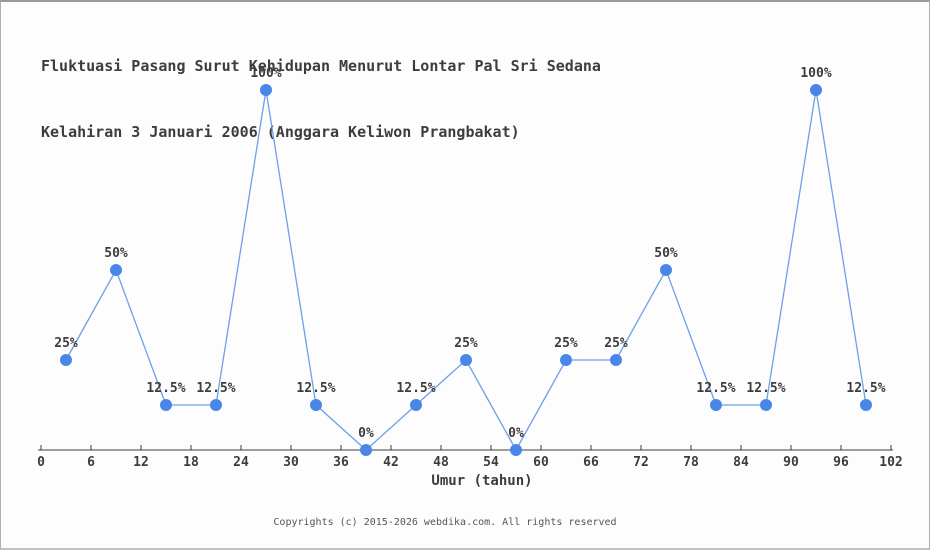 The image size is (930, 550). What do you see at coordinates (482, 481) in the screenshot?
I see `x-axis-title: Umur (tahun)` at bounding box center [482, 481].